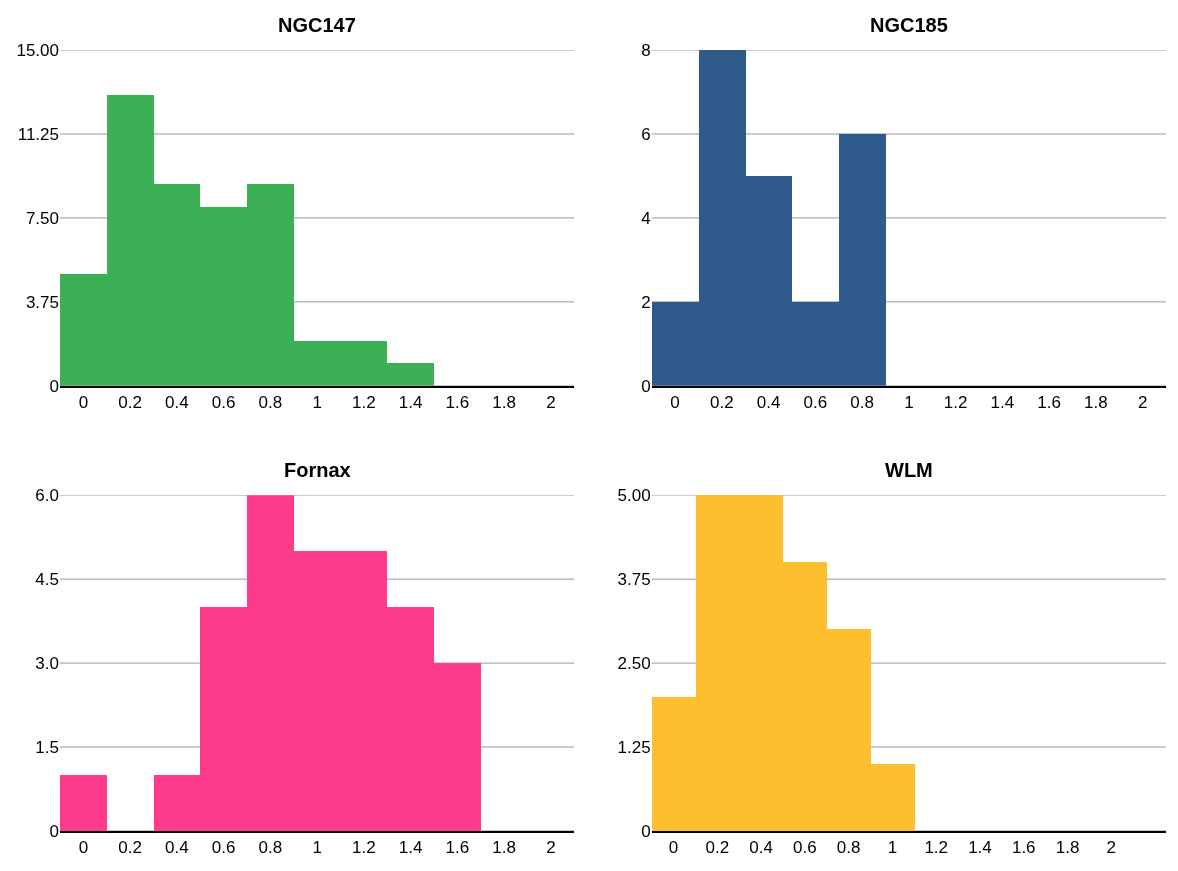 The height and width of the screenshot is (871, 1178). What do you see at coordinates (634, 747) in the screenshot?
I see `y-tick-label: 1.25` at bounding box center [634, 747].